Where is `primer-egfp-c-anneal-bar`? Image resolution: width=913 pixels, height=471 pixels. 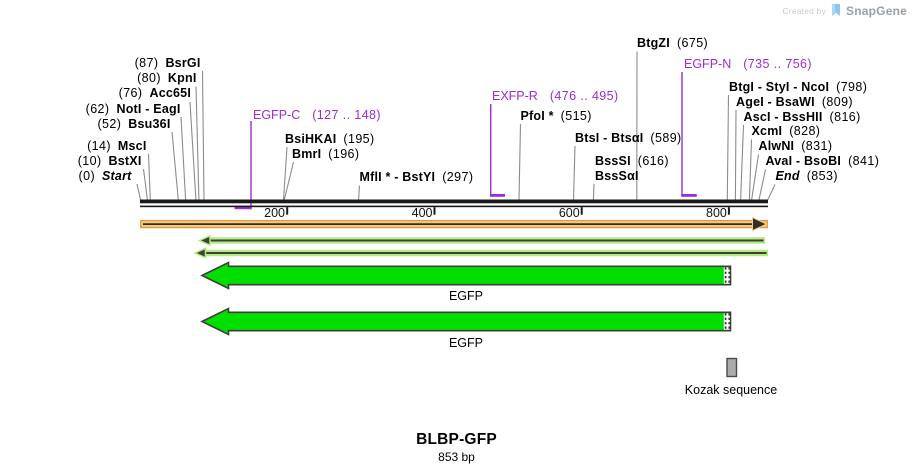
primer-egfp-c-anneal-bar is located at coordinates (243, 208).